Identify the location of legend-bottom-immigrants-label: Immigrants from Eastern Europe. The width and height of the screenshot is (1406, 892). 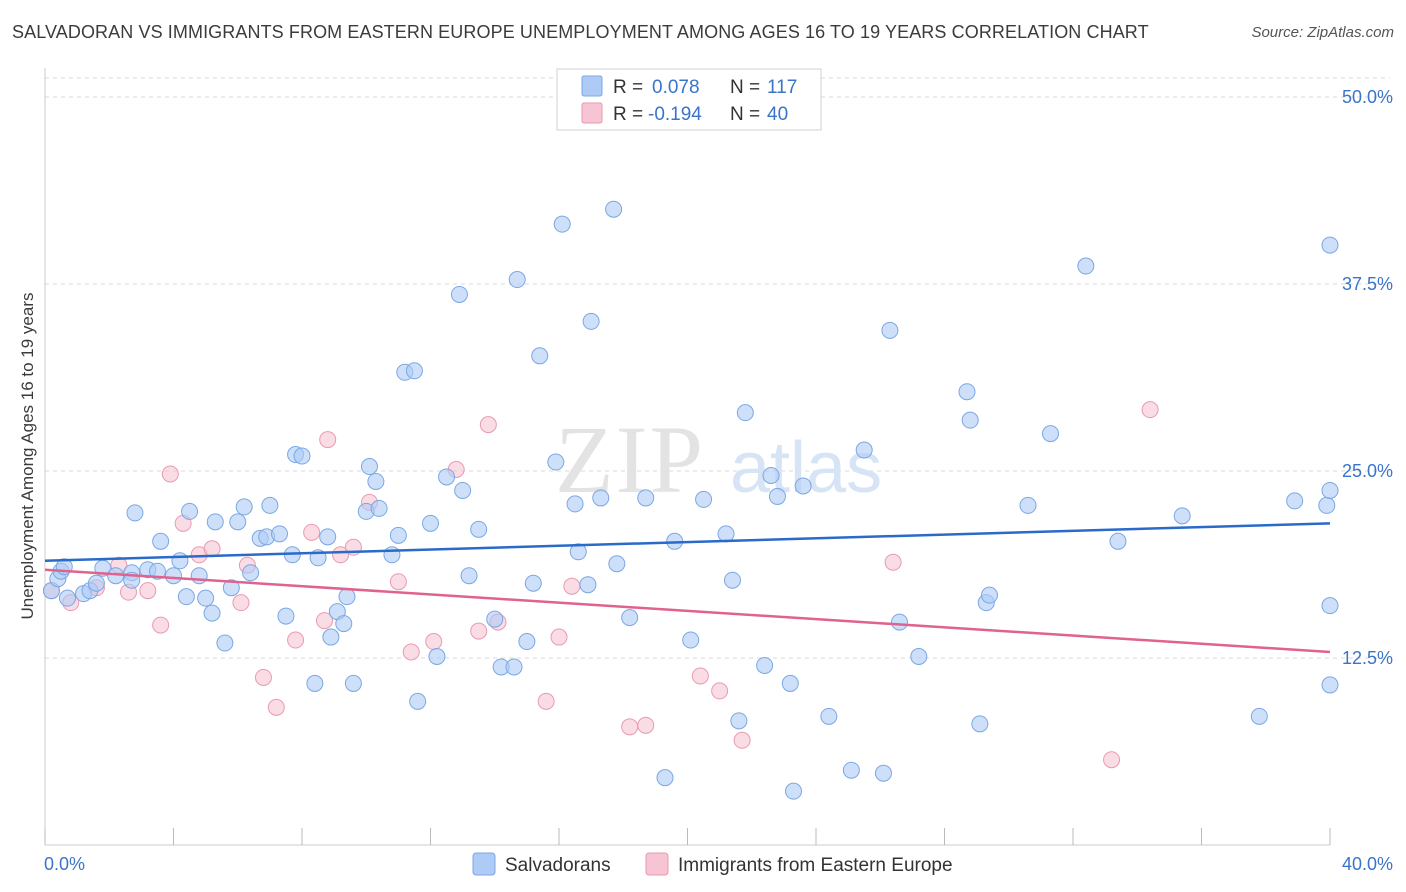
(815, 865).